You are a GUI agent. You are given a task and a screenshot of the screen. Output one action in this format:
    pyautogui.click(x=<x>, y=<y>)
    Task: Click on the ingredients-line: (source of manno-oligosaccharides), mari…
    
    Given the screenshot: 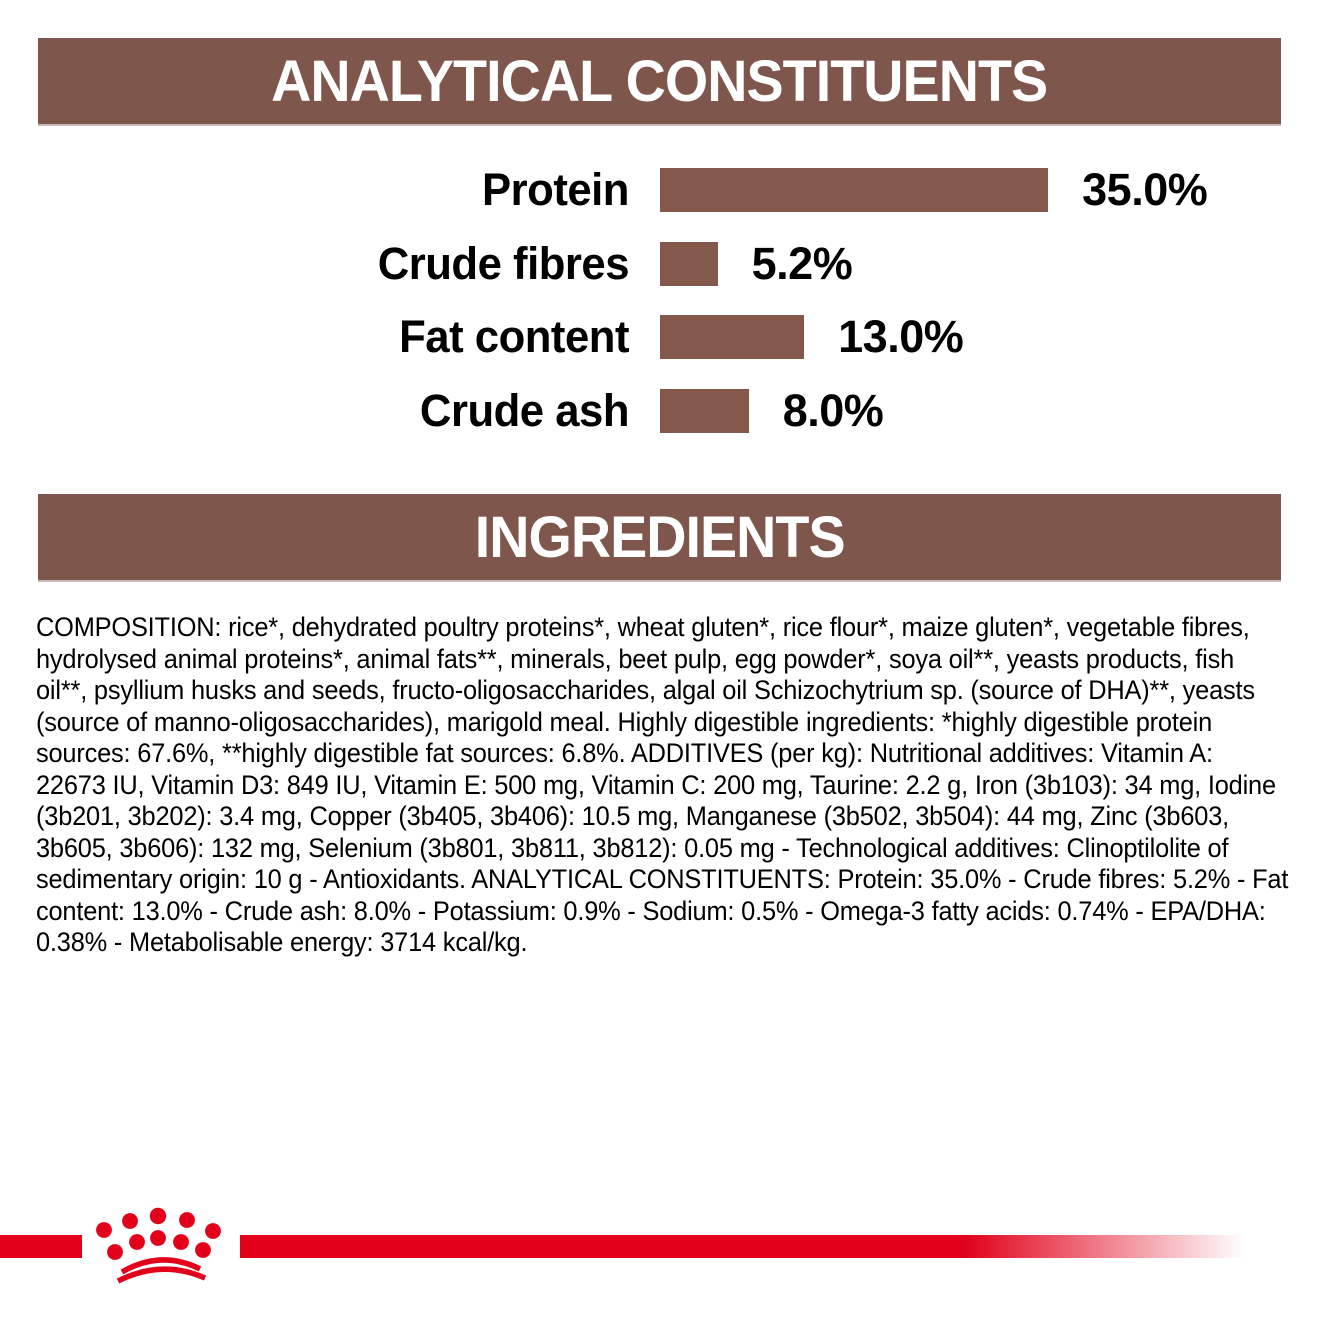 What is the action you would take?
    pyautogui.click(x=624, y=721)
    